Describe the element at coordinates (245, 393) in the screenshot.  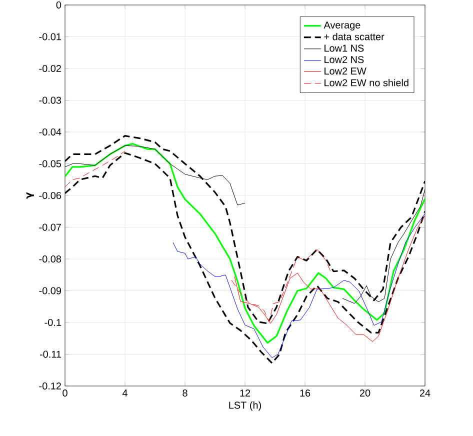
I see `x-tick-label: 12` at that location.